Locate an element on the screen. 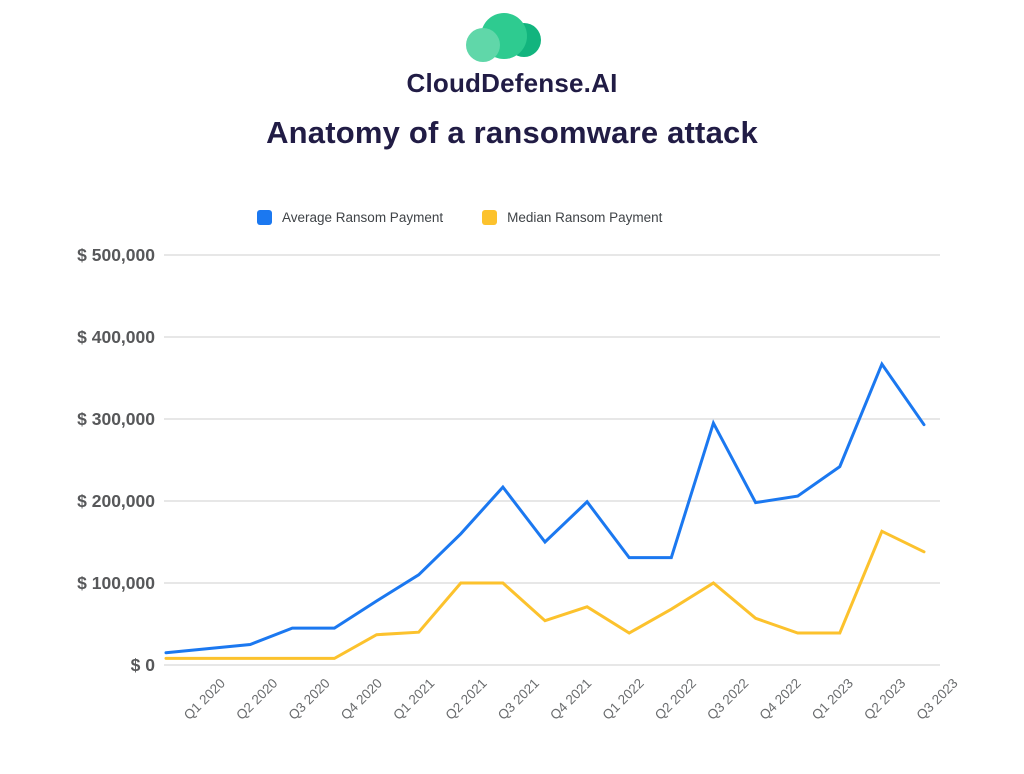  x-tick-label: Q3 2023 is located at coordinates (937, 699).